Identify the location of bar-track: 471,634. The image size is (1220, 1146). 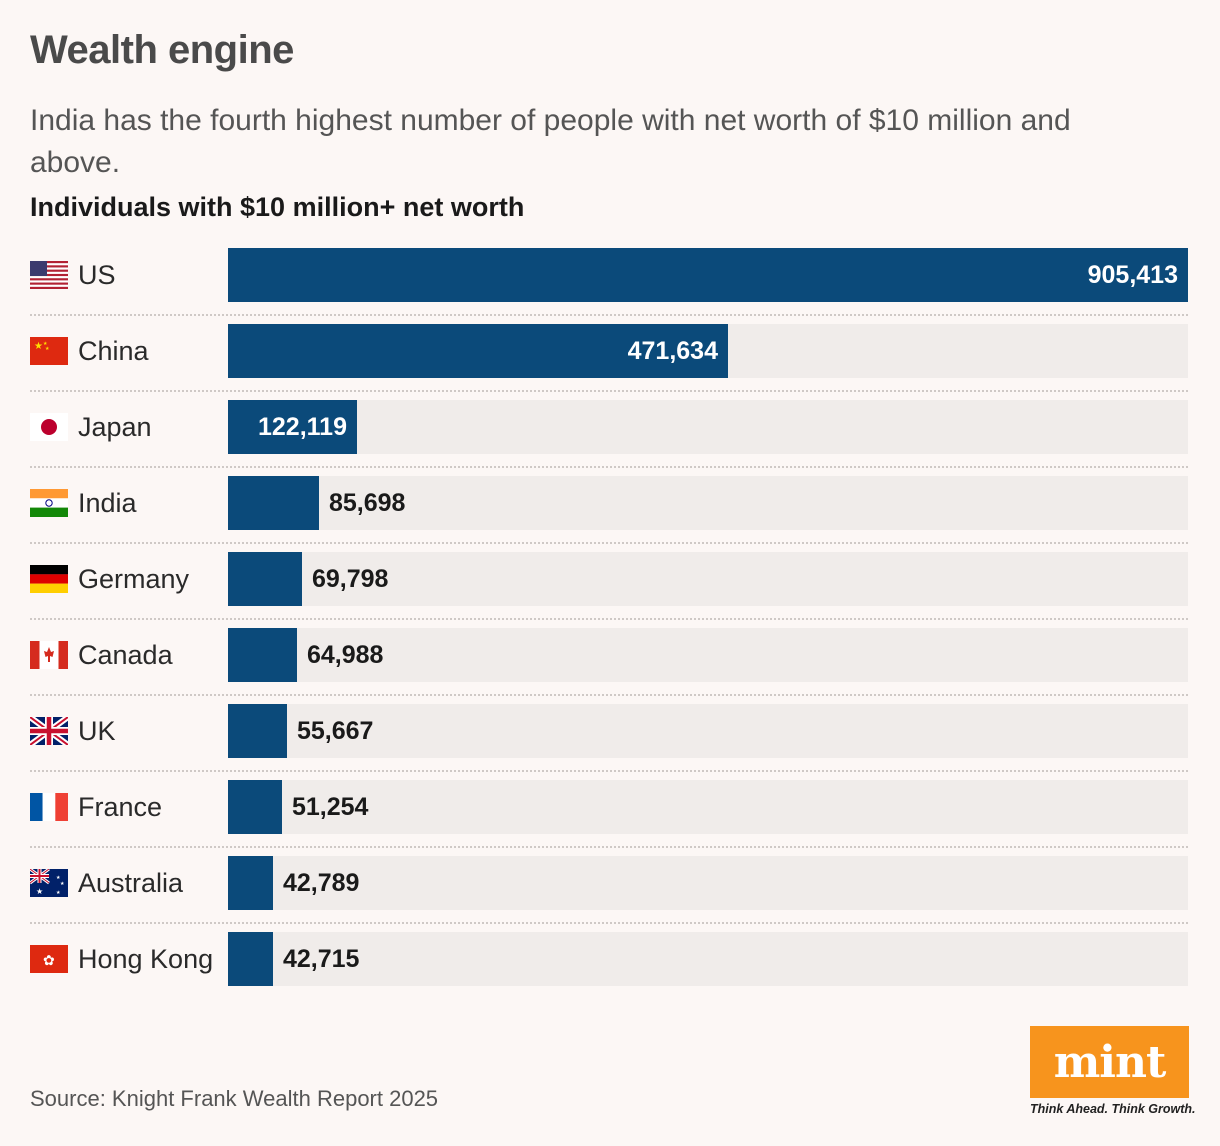
(708, 351).